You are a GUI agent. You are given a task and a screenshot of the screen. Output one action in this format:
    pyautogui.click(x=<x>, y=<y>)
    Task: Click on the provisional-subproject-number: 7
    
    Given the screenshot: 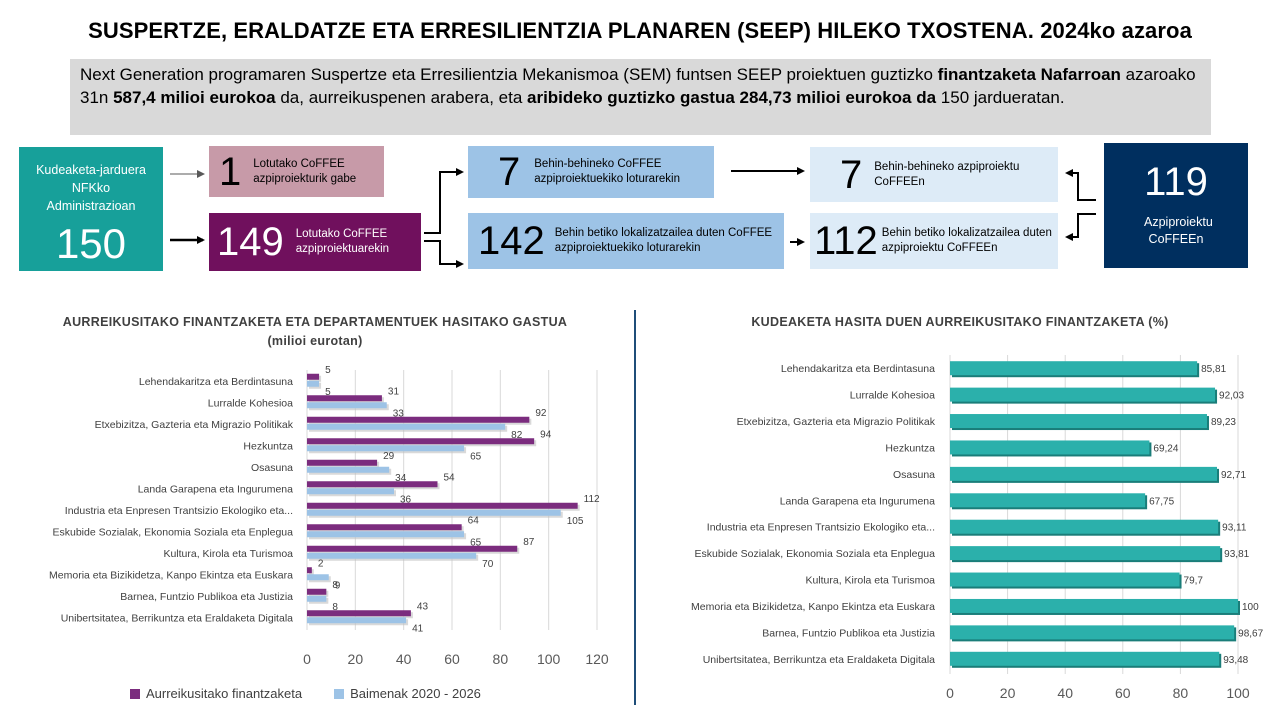 What is the action you would take?
    pyautogui.click(x=851, y=174)
    